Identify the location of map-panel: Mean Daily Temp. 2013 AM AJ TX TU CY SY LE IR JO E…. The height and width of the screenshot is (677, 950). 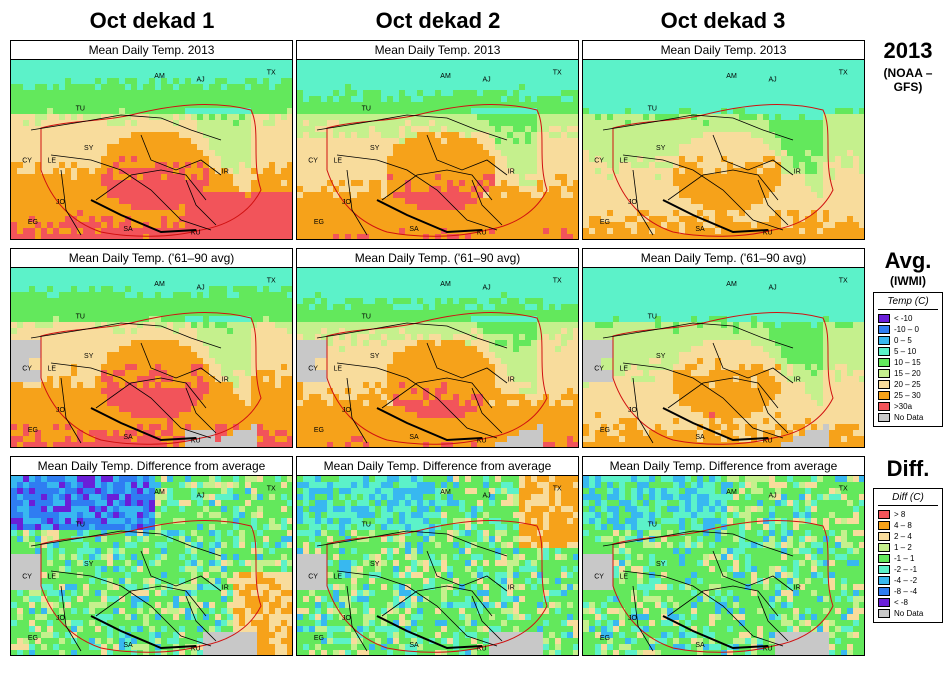
(723, 140).